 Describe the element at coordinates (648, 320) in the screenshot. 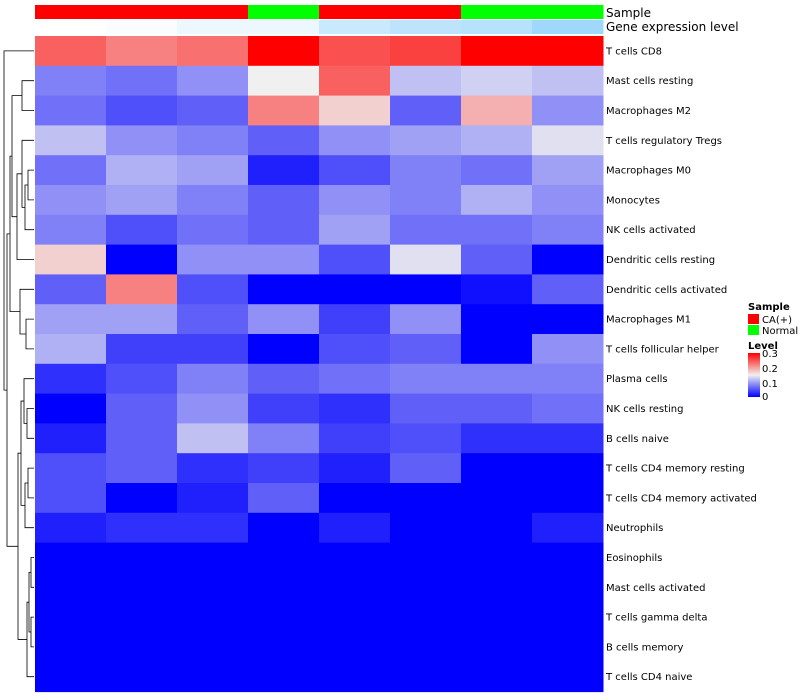

I see `row-label: Macrophages M1` at that location.